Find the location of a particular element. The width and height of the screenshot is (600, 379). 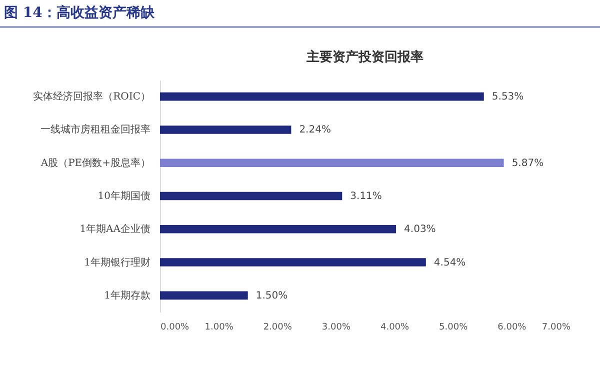

caption: 图 14：高收益资产稀缺 is located at coordinates (300, 14).